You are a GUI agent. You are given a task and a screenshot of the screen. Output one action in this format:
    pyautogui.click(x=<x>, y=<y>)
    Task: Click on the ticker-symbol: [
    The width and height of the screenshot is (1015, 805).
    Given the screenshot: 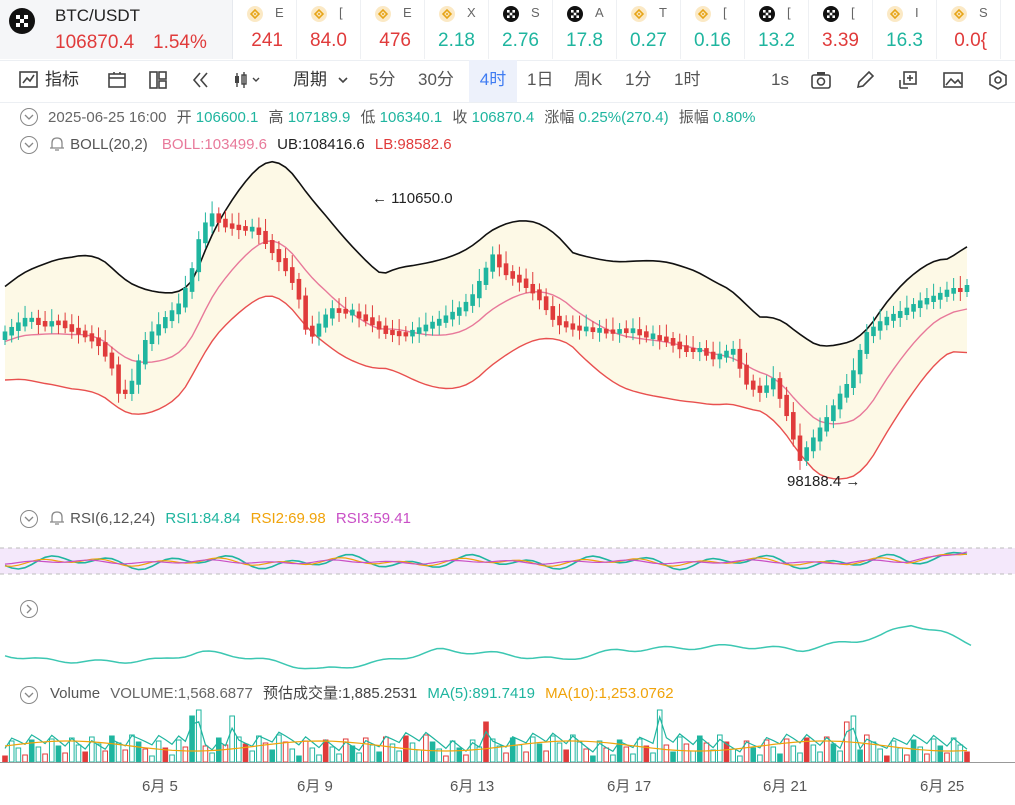 What is the action you would take?
    pyautogui.click(x=853, y=12)
    